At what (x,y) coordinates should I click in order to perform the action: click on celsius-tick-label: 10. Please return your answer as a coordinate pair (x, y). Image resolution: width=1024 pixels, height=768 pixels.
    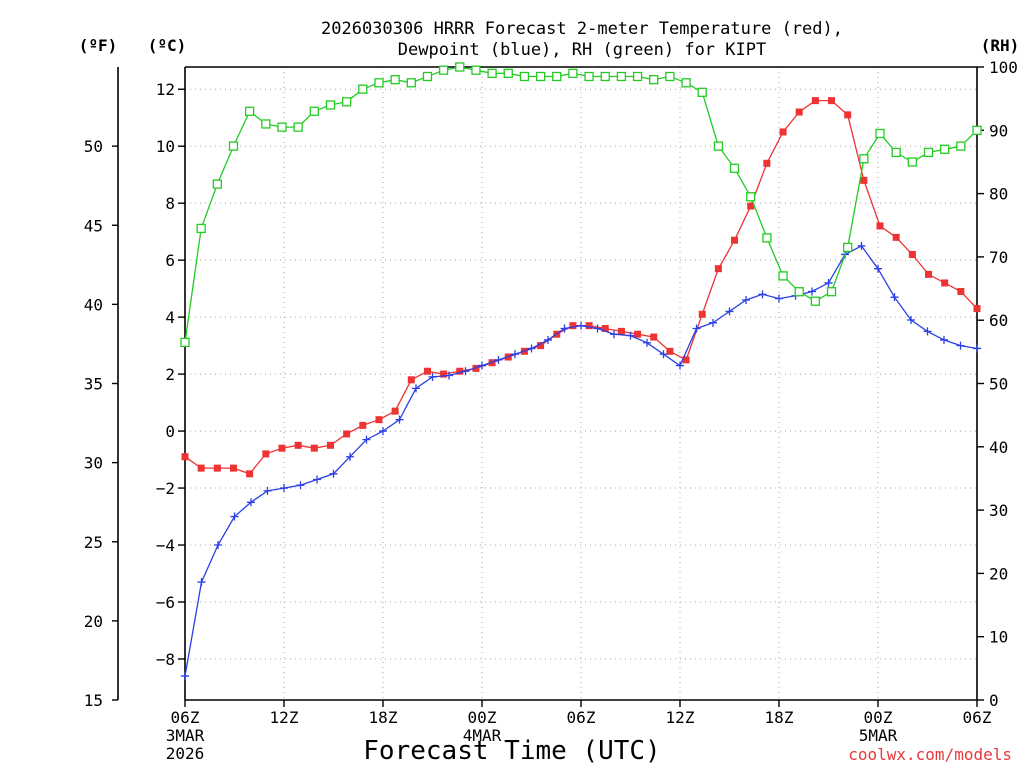
    Looking at the image, I should click on (165, 146).